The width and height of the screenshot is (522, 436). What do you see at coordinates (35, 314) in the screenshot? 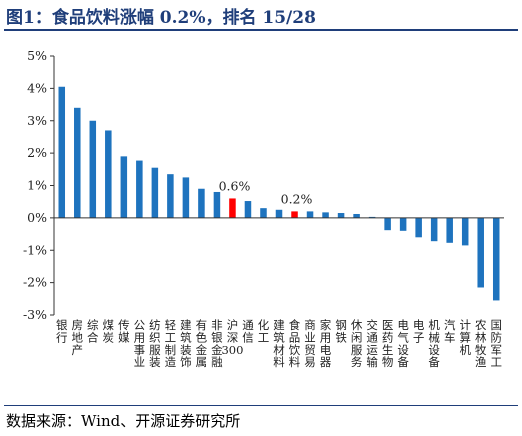
I see `y-tick-label: -3%` at bounding box center [35, 314].